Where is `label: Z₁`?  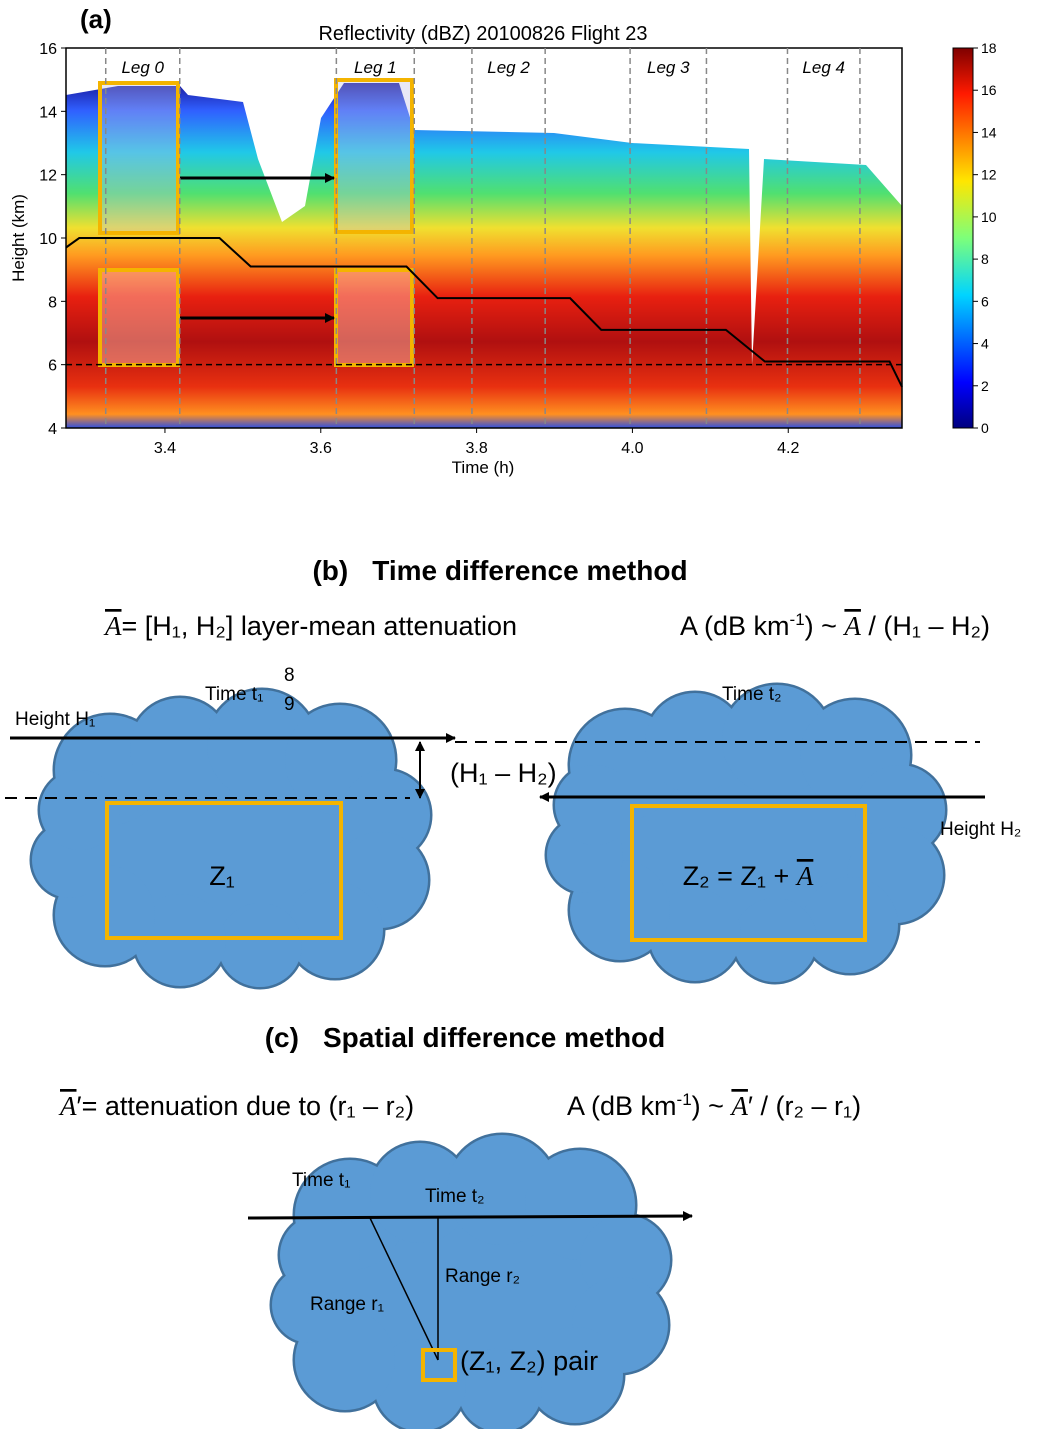 label: Z₁ is located at coordinates (222, 876).